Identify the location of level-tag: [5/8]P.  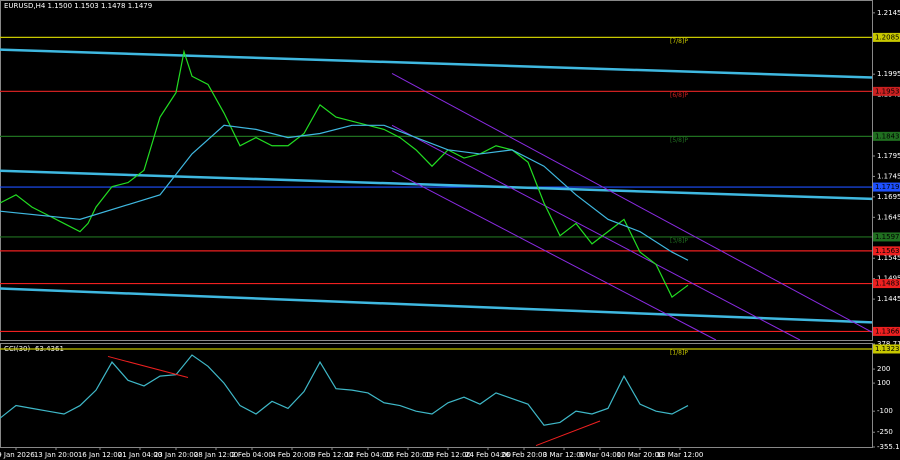
(679, 140).